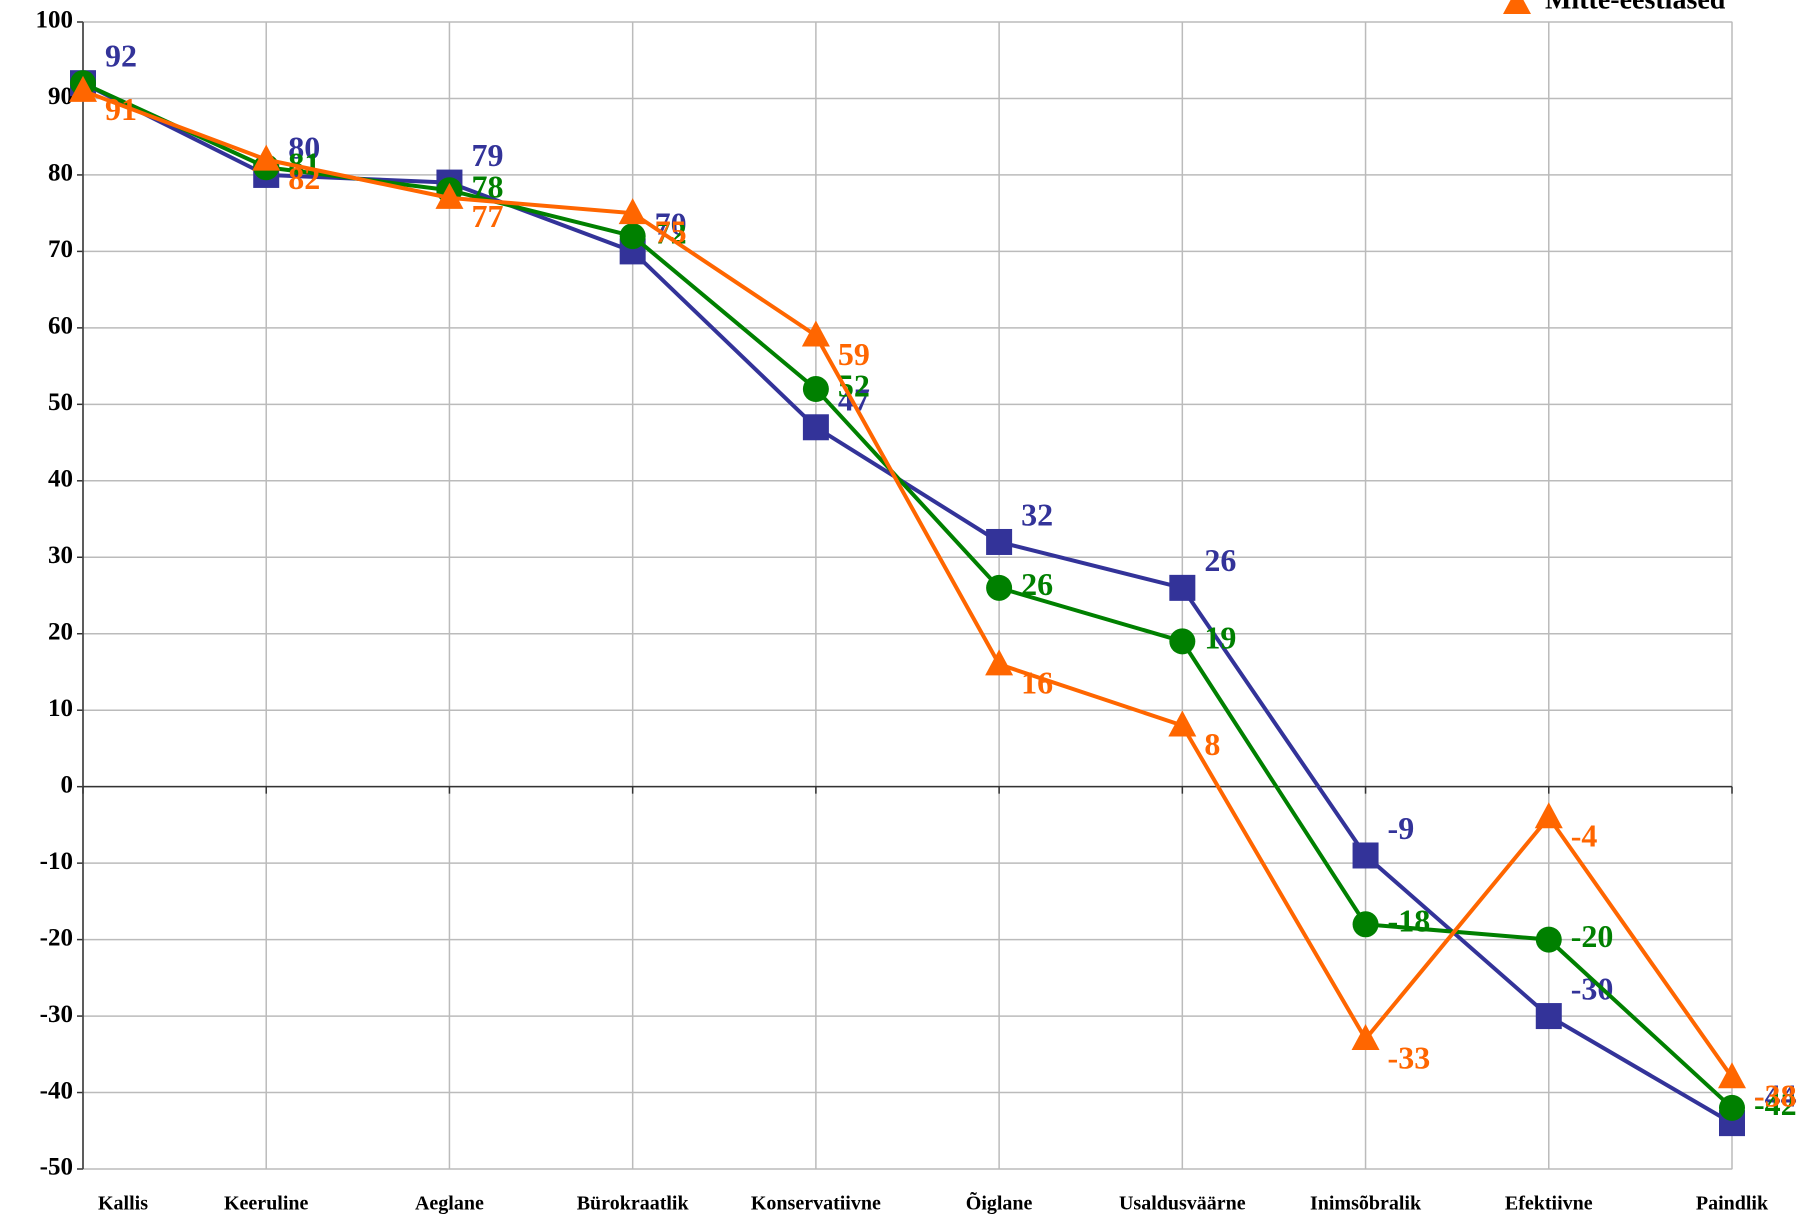 Image resolution: width=1808 pixels, height=1217 pixels. Describe the element at coordinates (60, 173) in the screenshot. I see `y-tick-label: 80` at that location.